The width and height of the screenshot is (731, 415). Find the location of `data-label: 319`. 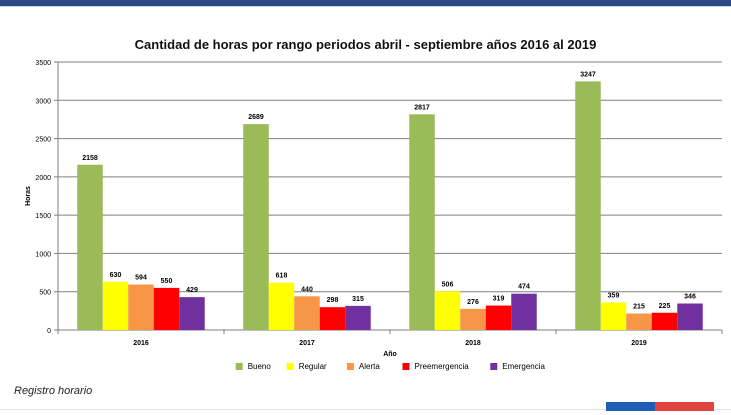

data-label: 319 is located at coordinates (499, 299).